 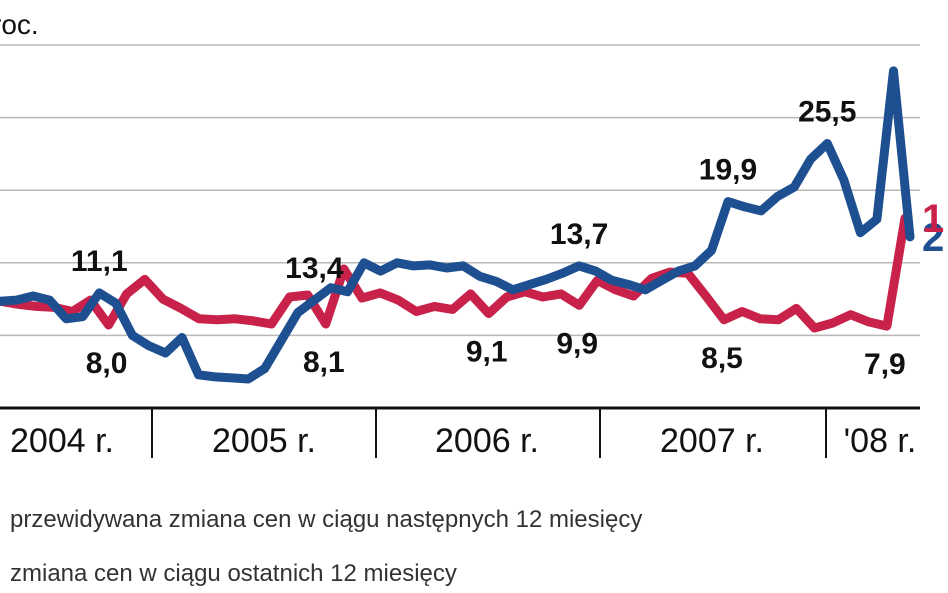 I want to click on x-tick-label: 2006 r., so click(x=487, y=441).